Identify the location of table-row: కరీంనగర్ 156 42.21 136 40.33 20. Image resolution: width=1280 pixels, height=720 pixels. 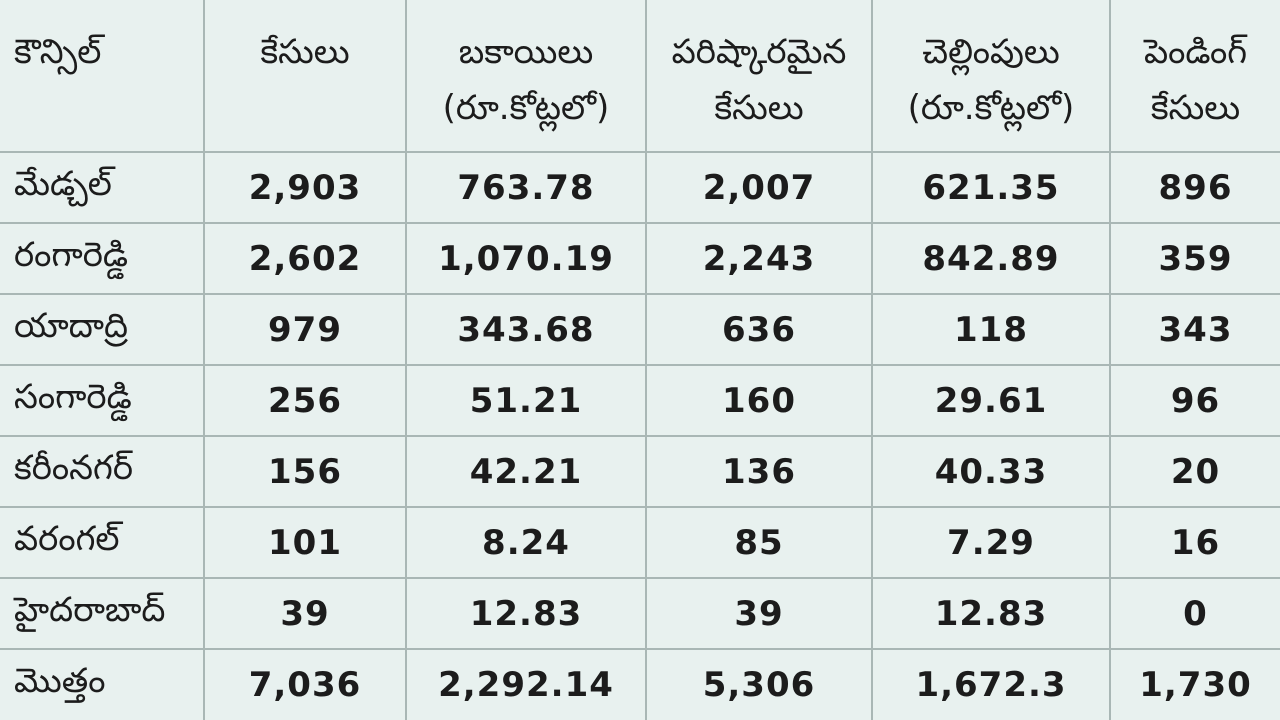
(640, 471).